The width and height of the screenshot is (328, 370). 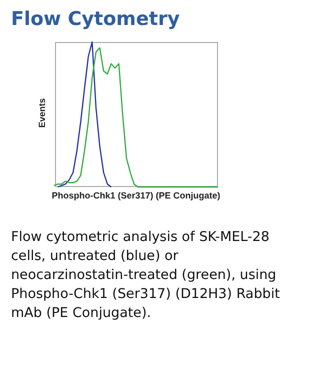 What do you see at coordinates (42, 113) in the screenshot?
I see `y-axis-title: Events` at bounding box center [42, 113].